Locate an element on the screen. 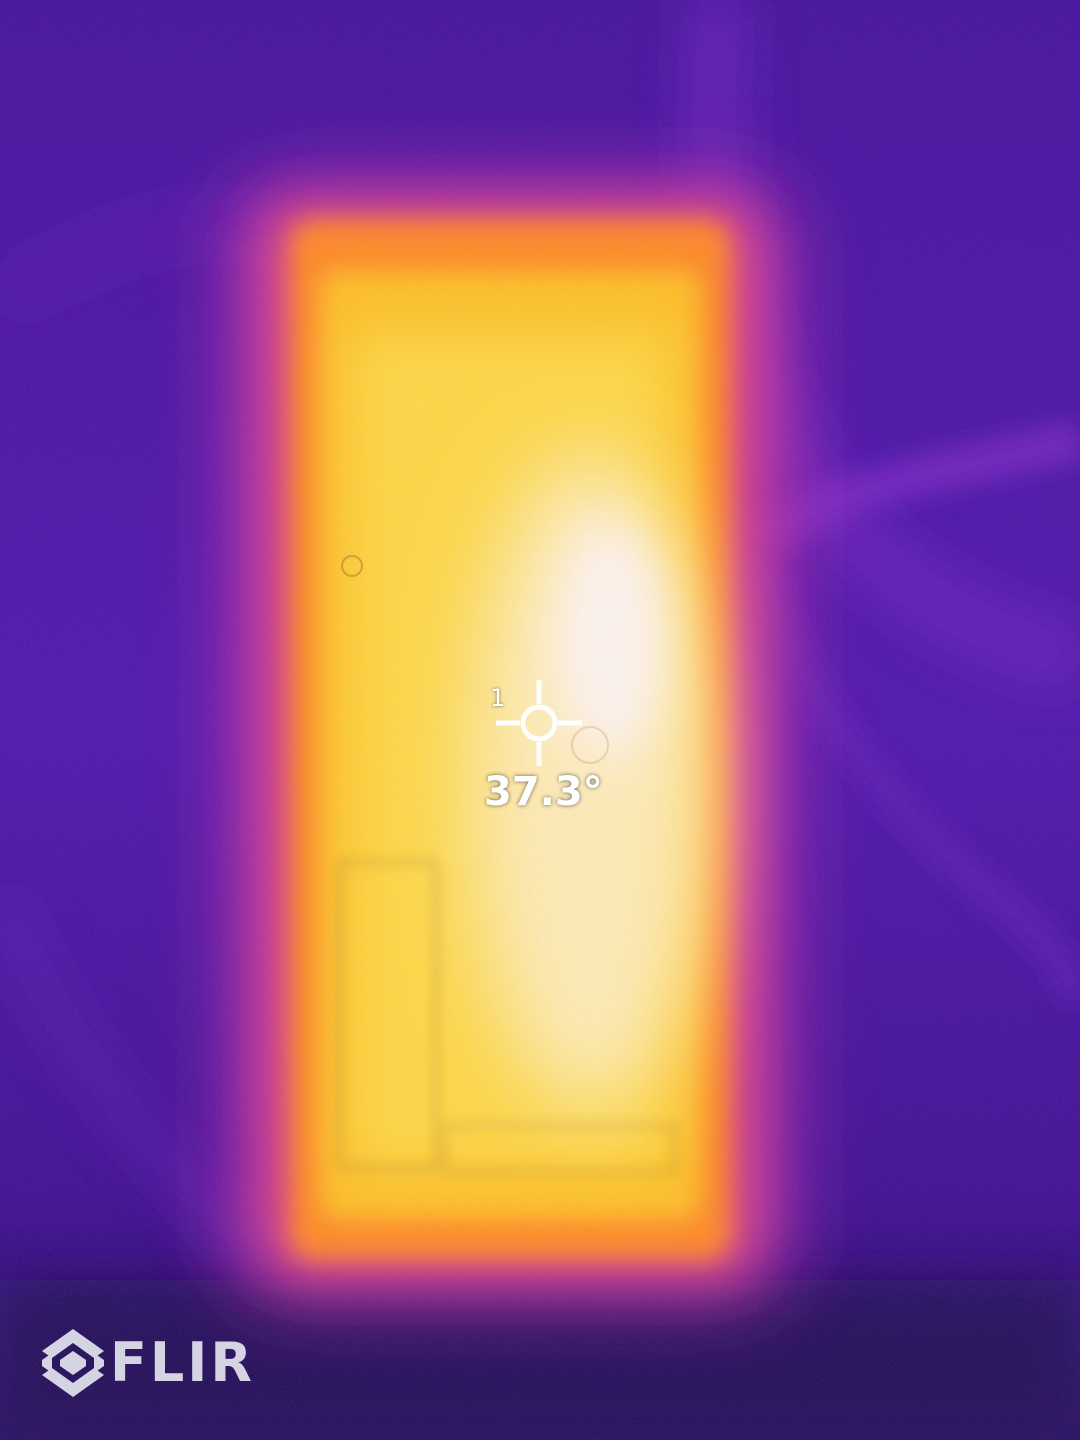 Image resolution: width=1080 pixels, height=1440 pixels. spot-meter-index: 1 is located at coordinates (498, 698).